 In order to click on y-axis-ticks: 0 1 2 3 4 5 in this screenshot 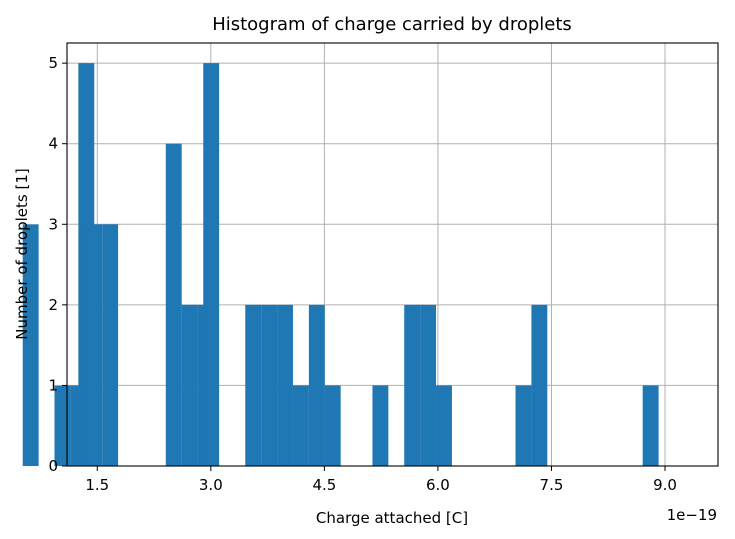, I will do `click(57, 264)`.